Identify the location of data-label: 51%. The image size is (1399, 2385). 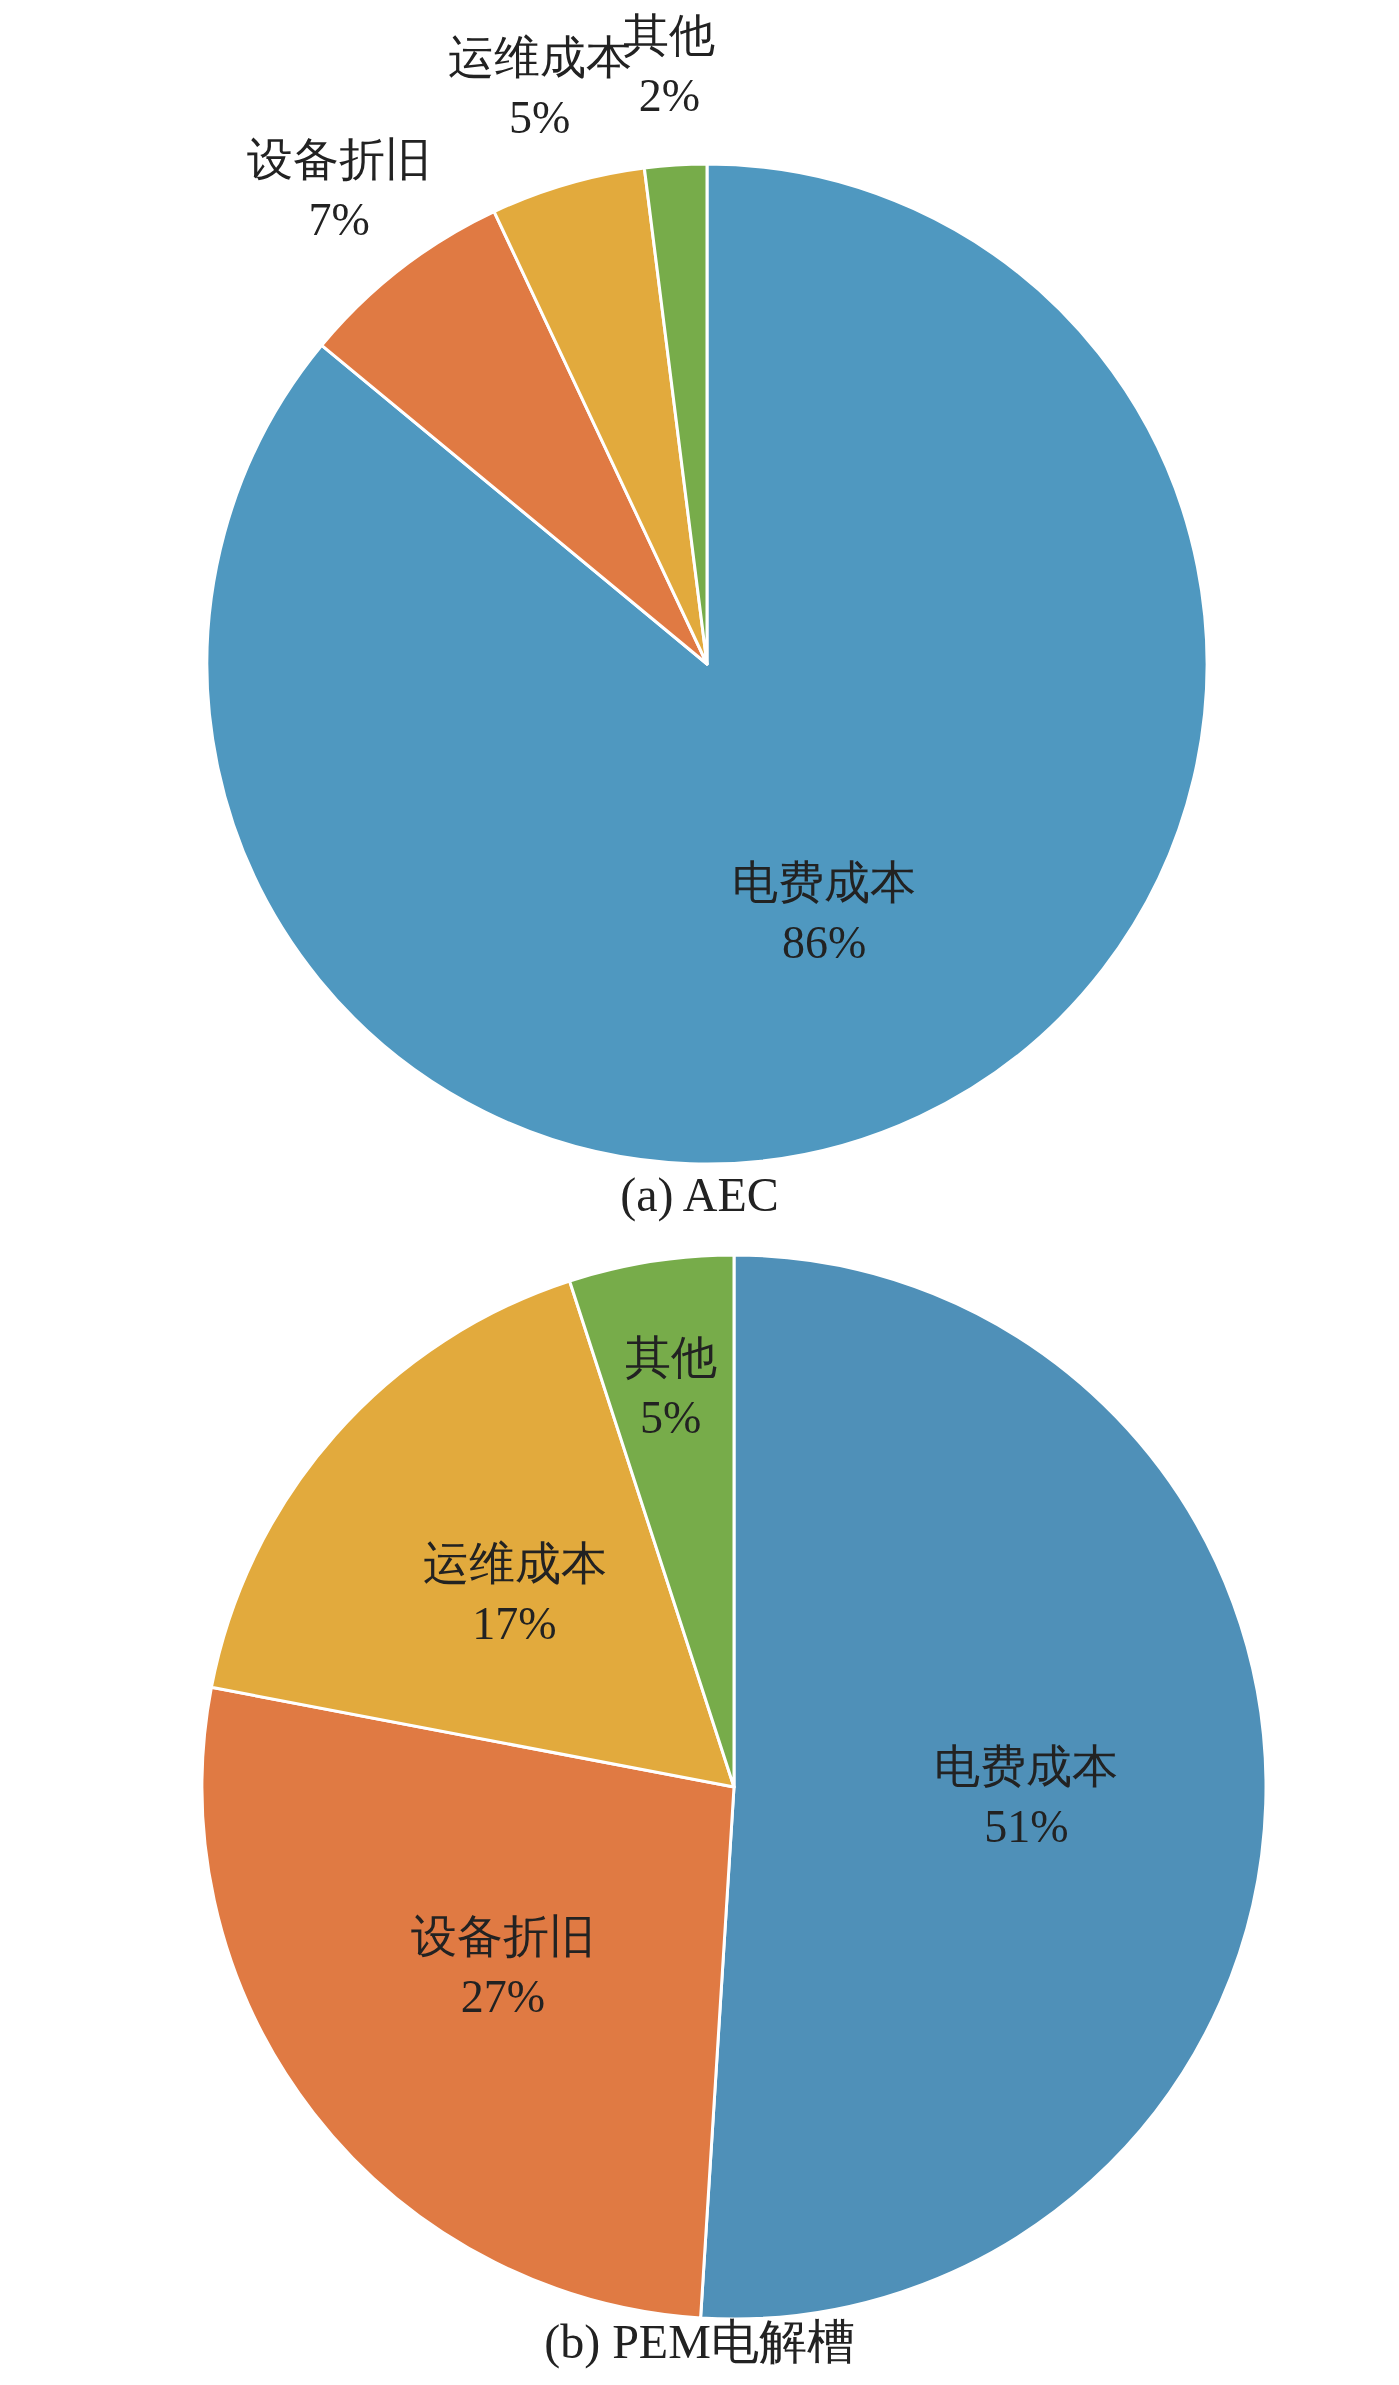
(1026, 1826).